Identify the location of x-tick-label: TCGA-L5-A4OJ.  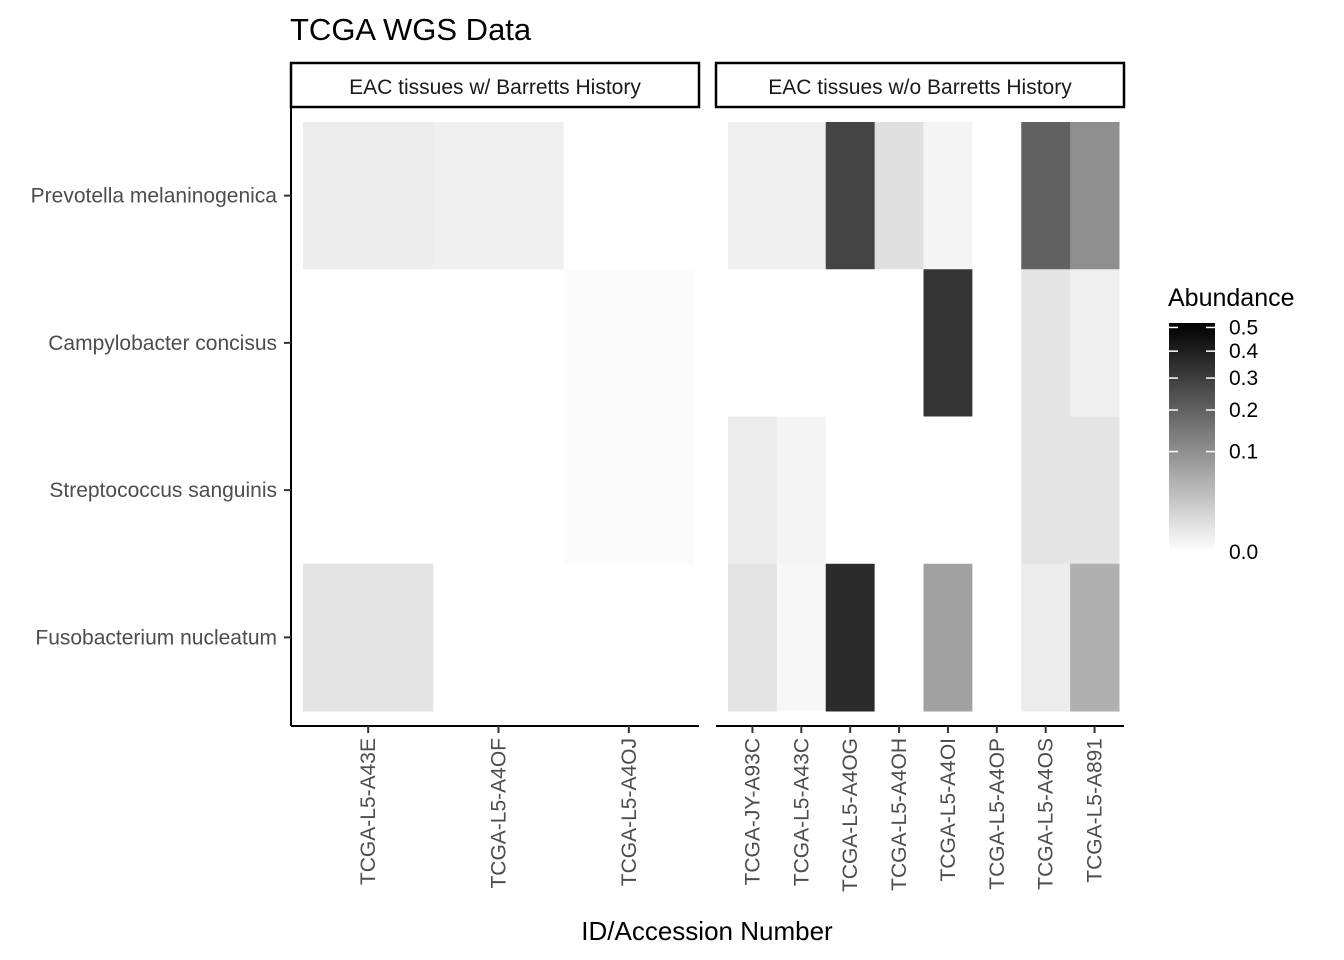
(629, 812).